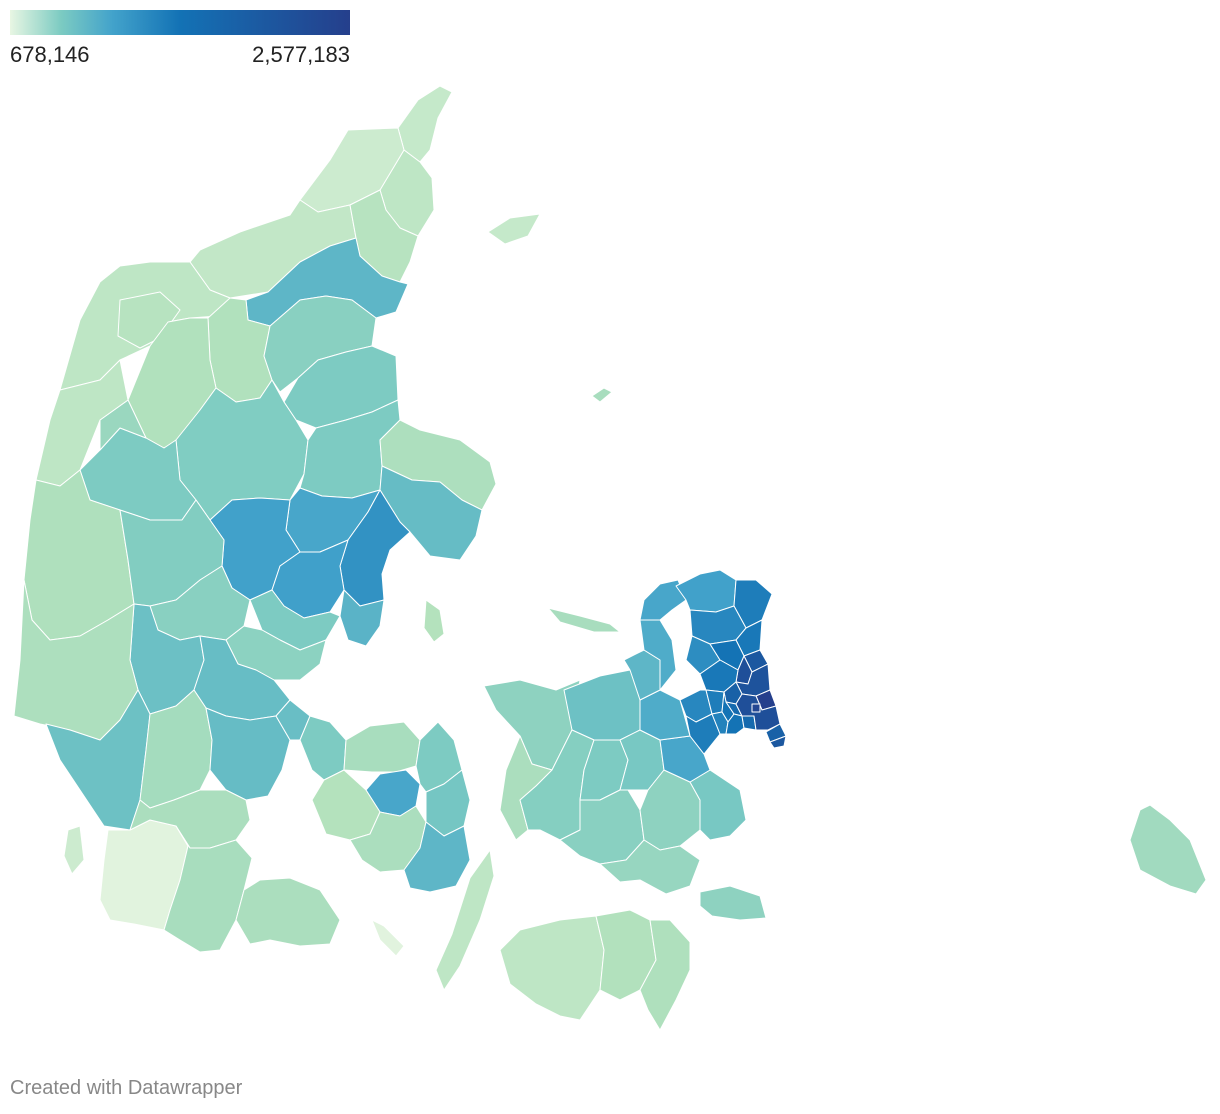 This screenshot has width=1220, height=1114. I want to click on legend-min-label: 678,146, so click(50, 54).